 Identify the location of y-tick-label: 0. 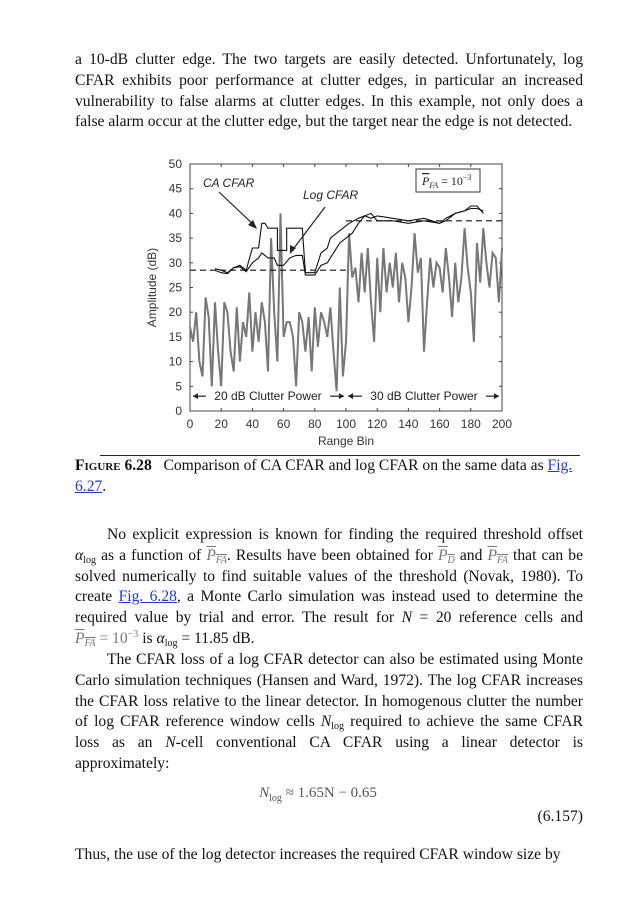
(178, 411).